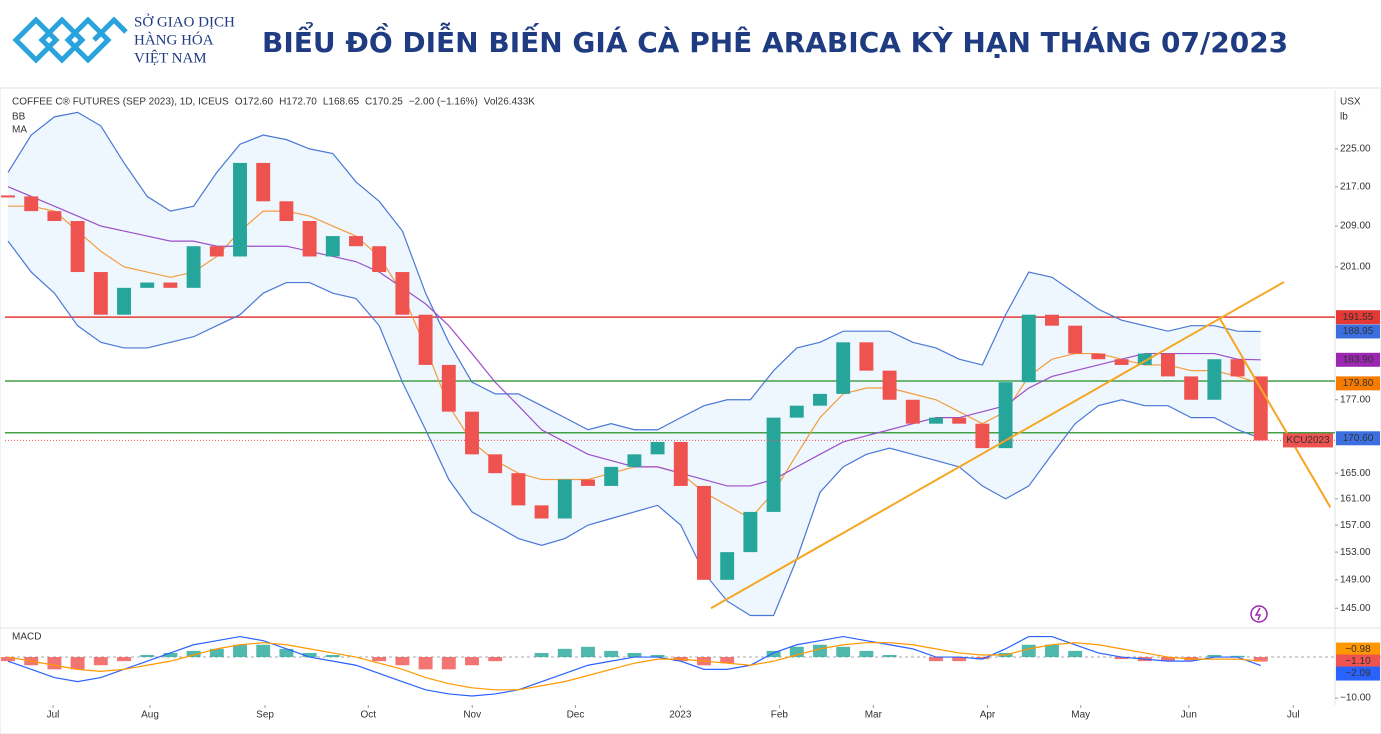  I want to click on symbol-tag-box, so click(1308, 440).